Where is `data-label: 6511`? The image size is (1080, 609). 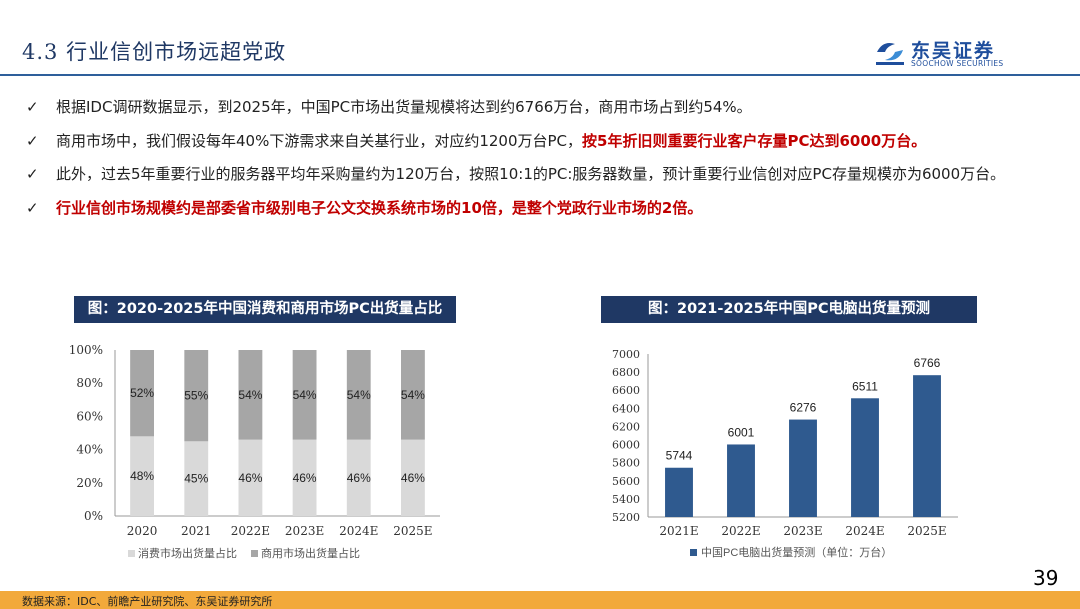 data-label: 6511 is located at coordinates (865, 386).